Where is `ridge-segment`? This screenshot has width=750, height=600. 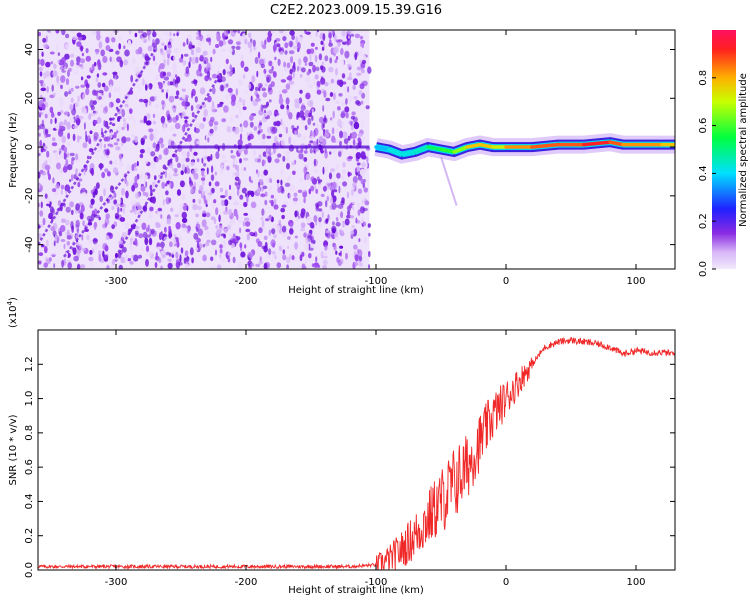 ridge-segment is located at coordinates (382, 148).